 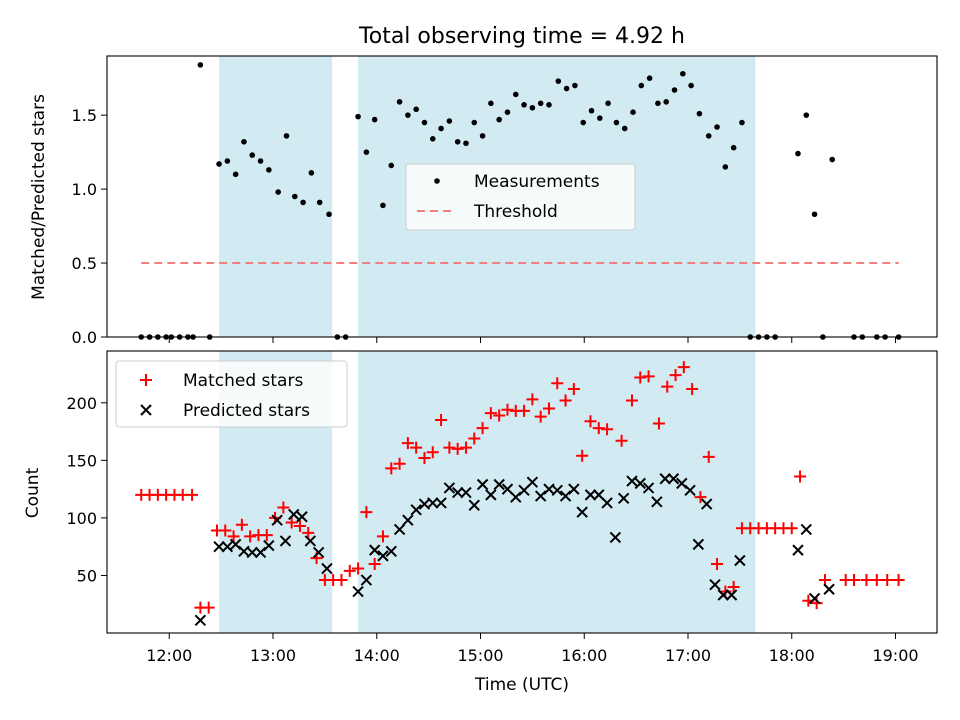 I want to click on legend-box, so click(x=520, y=197).